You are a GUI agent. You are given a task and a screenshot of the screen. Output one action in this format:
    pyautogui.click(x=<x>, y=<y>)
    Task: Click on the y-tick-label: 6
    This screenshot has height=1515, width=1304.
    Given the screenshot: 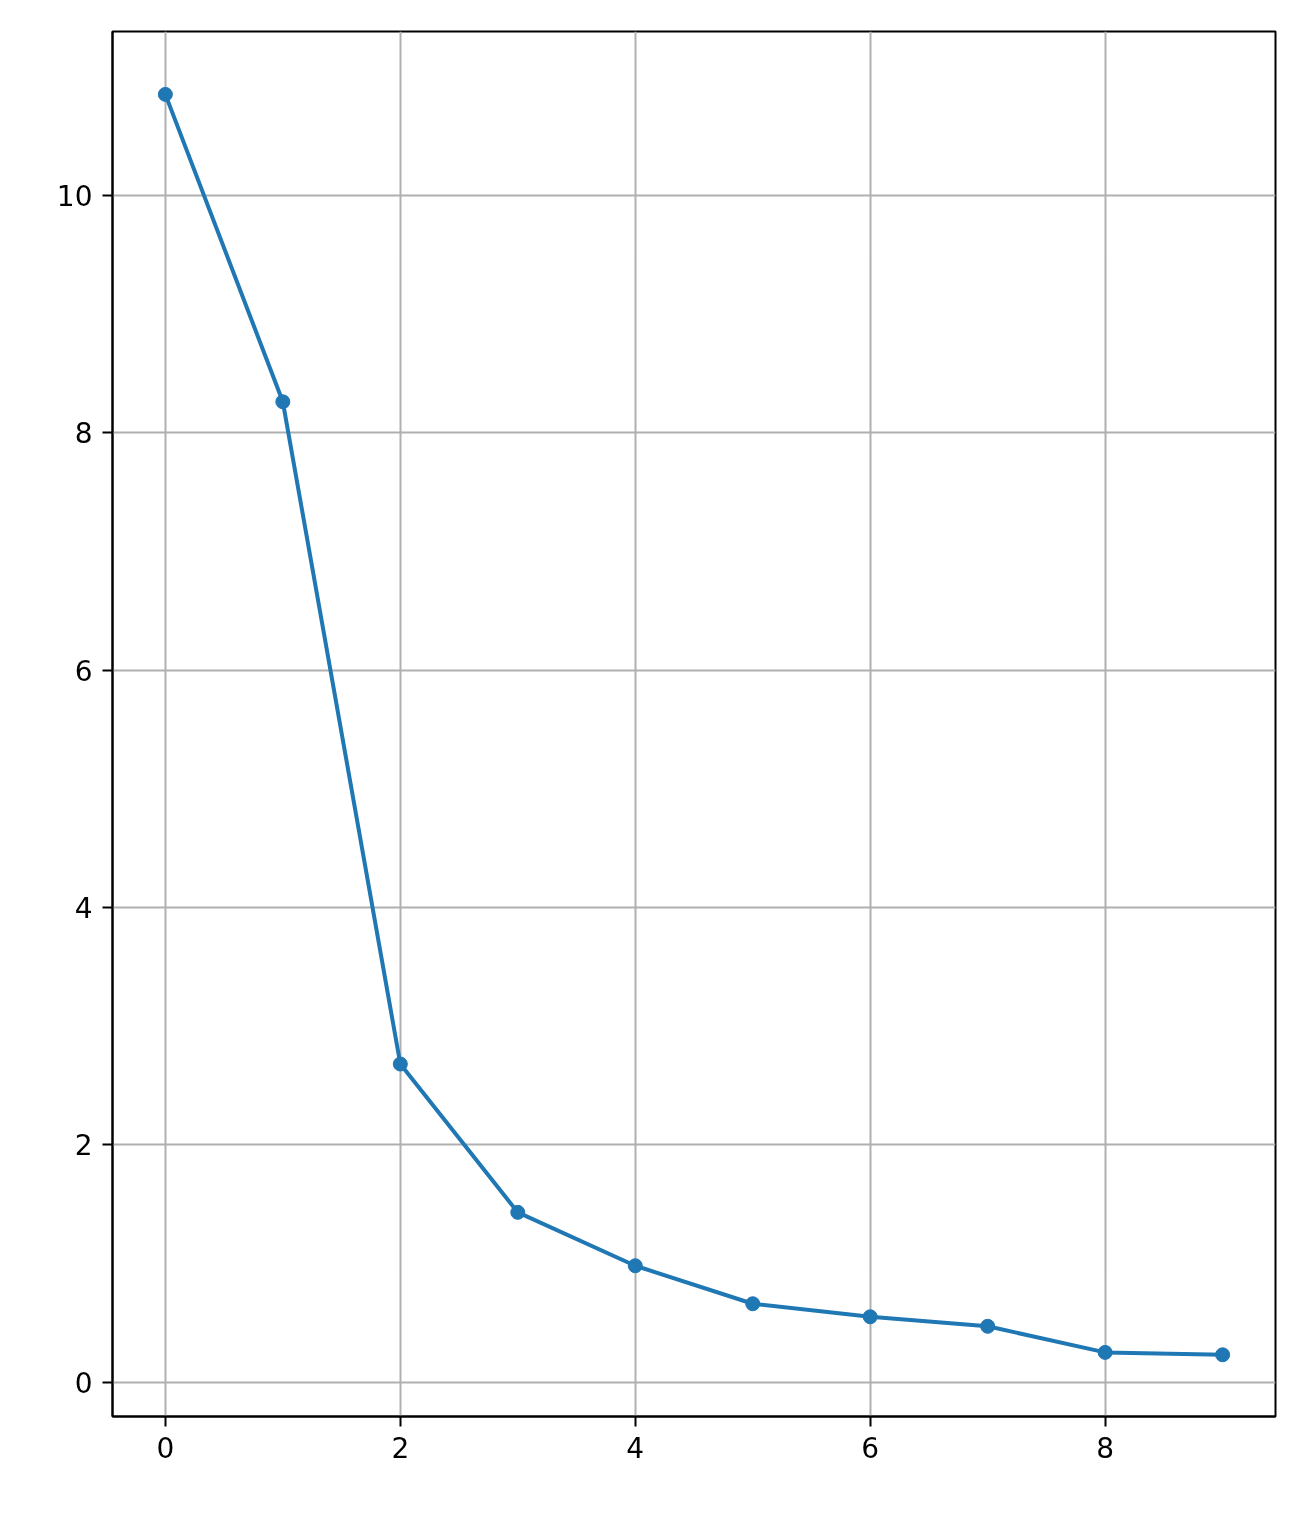 What is the action you would take?
    pyautogui.click(x=83, y=671)
    